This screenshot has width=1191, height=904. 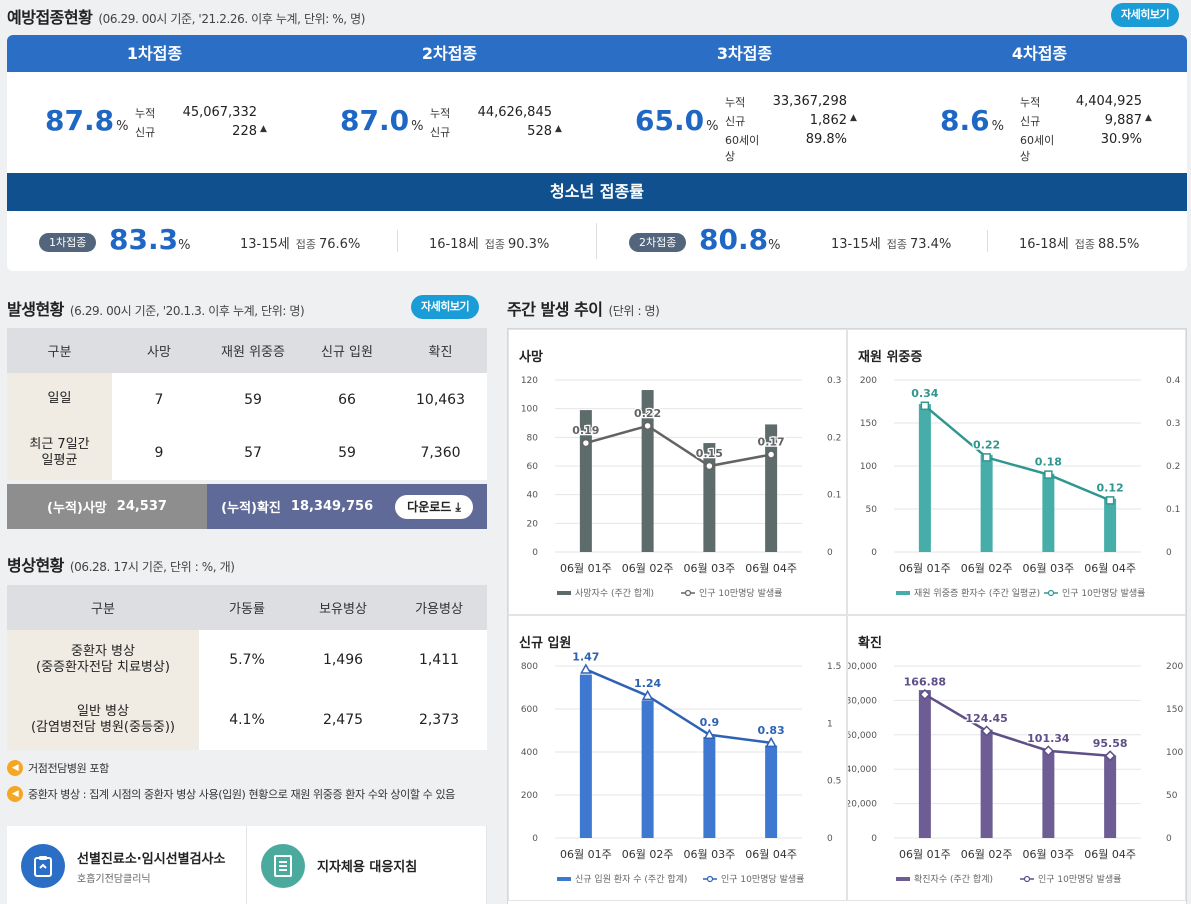 I want to click on data-label: 0.17, so click(x=771, y=442).